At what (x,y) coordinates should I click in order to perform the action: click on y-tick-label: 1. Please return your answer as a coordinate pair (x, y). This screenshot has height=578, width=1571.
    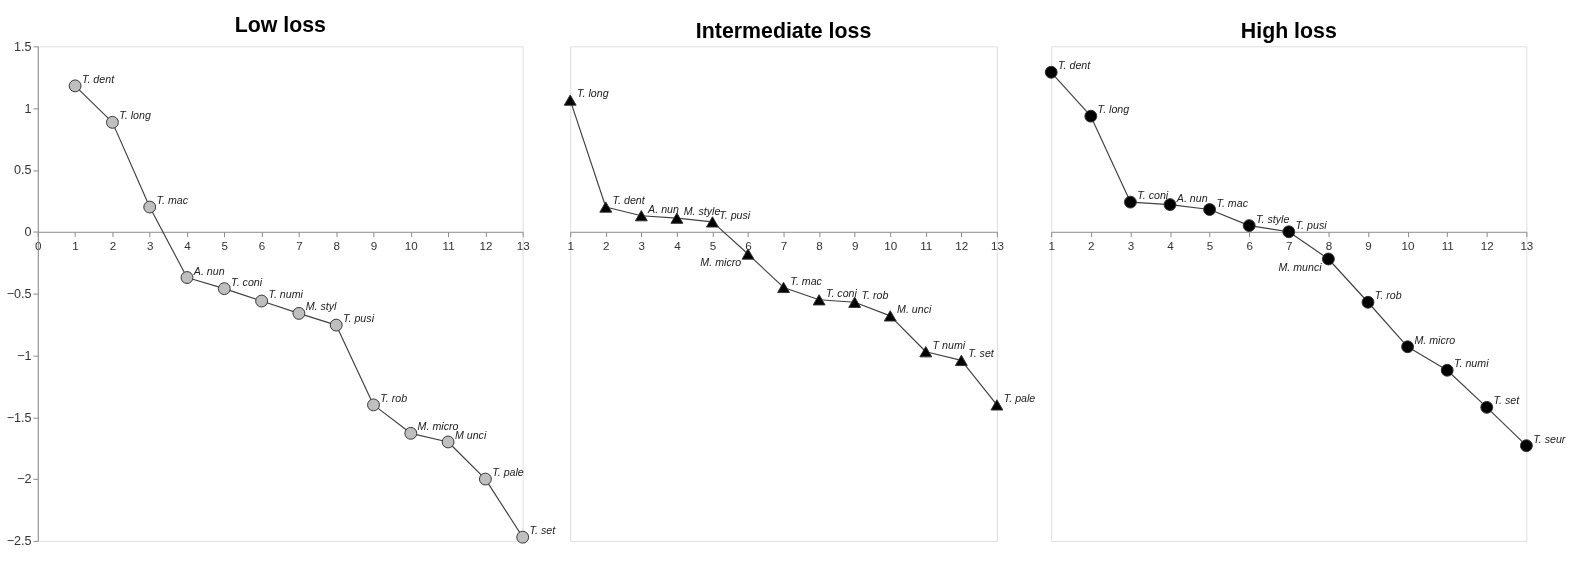
    Looking at the image, I should click on (28, 108).